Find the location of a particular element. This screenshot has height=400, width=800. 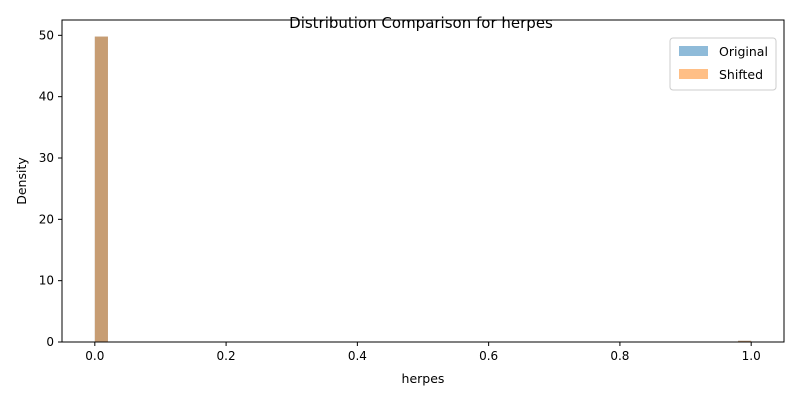

chart-title: Distribution Comparison for herpes is located at coordinates (421, 23).